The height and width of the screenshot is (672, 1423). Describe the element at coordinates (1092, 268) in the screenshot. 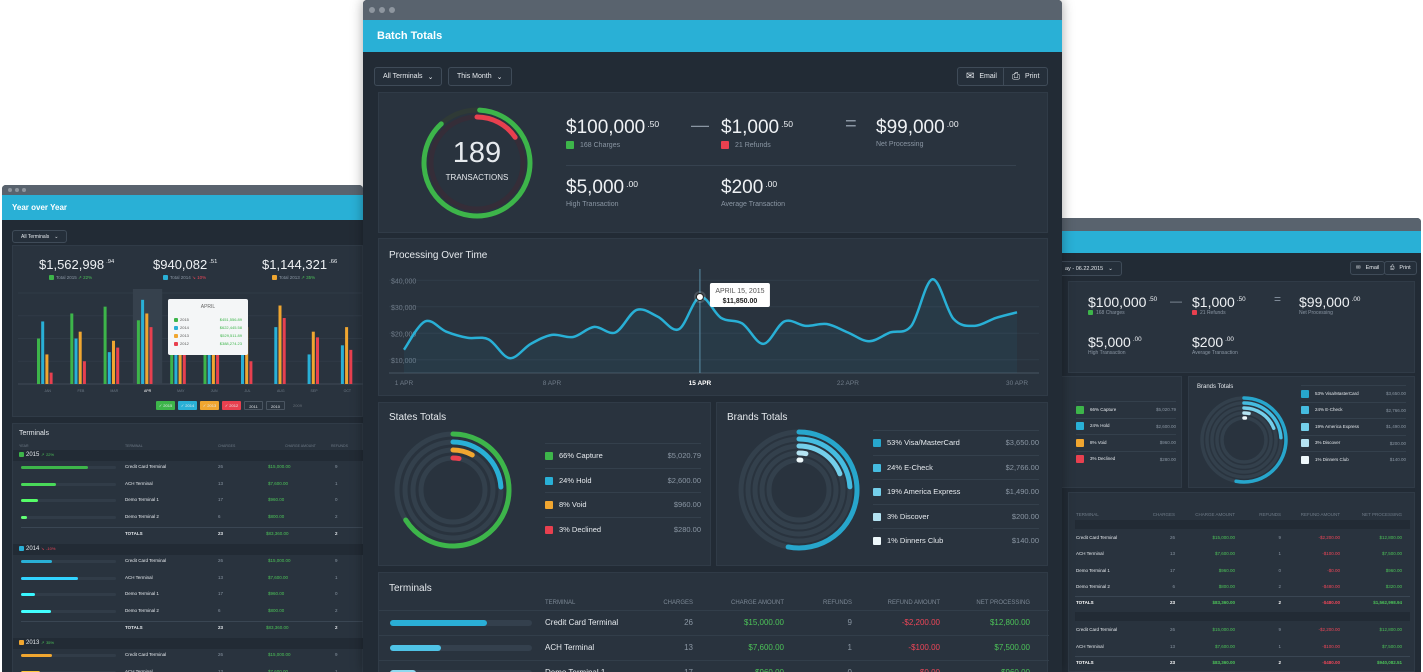

I see `date-range-dropdown: ay - 06.22.2015 ⌄` at that location.